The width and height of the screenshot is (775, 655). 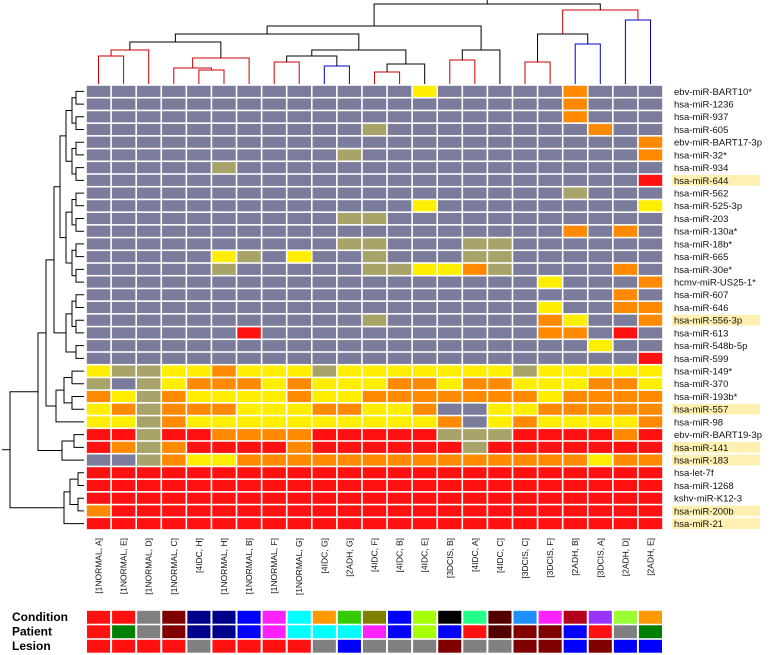 What do you see at coordinates (600, 558) in the screenshot?
I see `column-label: [3DCIS, A]` at bounding box center [600, 558].